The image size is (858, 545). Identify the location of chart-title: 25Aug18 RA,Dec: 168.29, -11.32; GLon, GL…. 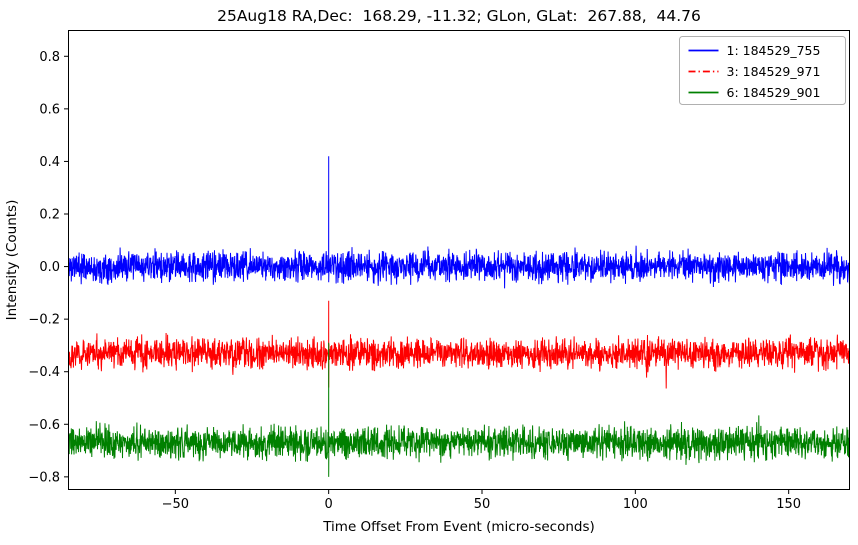
(459, 16).